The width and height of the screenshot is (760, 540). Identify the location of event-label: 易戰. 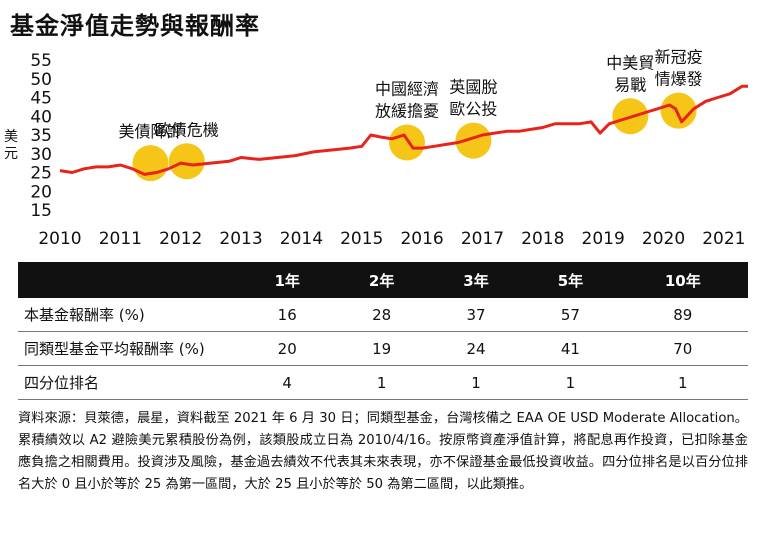
(630, 84).